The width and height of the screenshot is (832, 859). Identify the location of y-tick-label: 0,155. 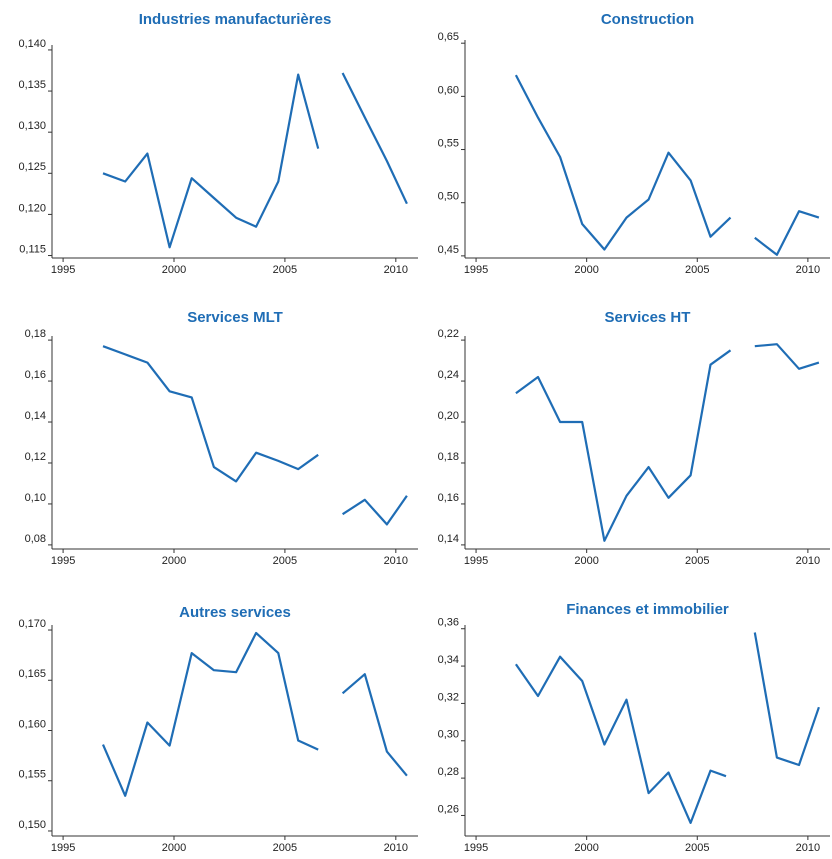
(32, 775).